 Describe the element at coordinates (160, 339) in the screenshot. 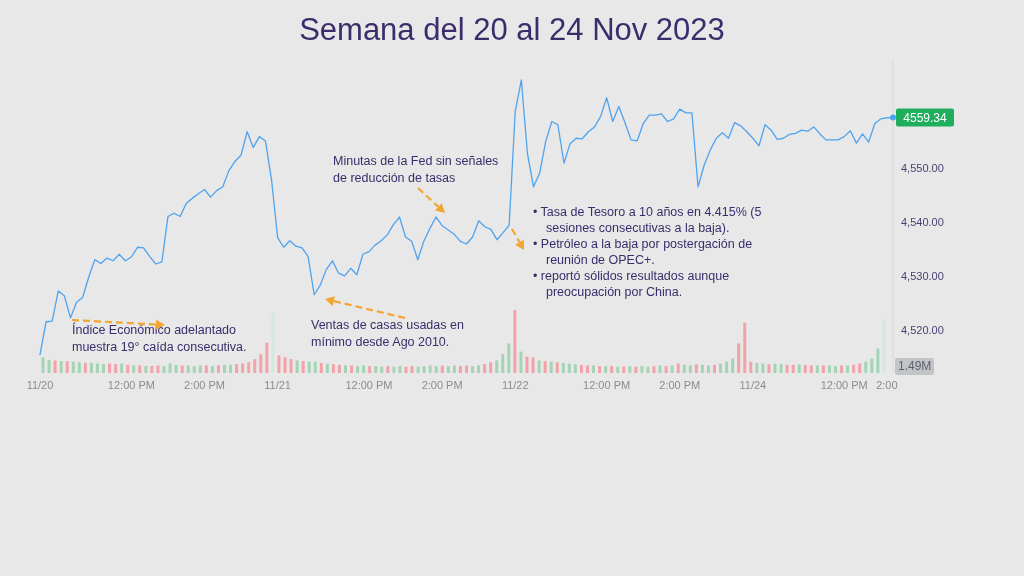

I see `annotation: Índice Económico adelantado muestra 19° caída consecutiva.` at that location.